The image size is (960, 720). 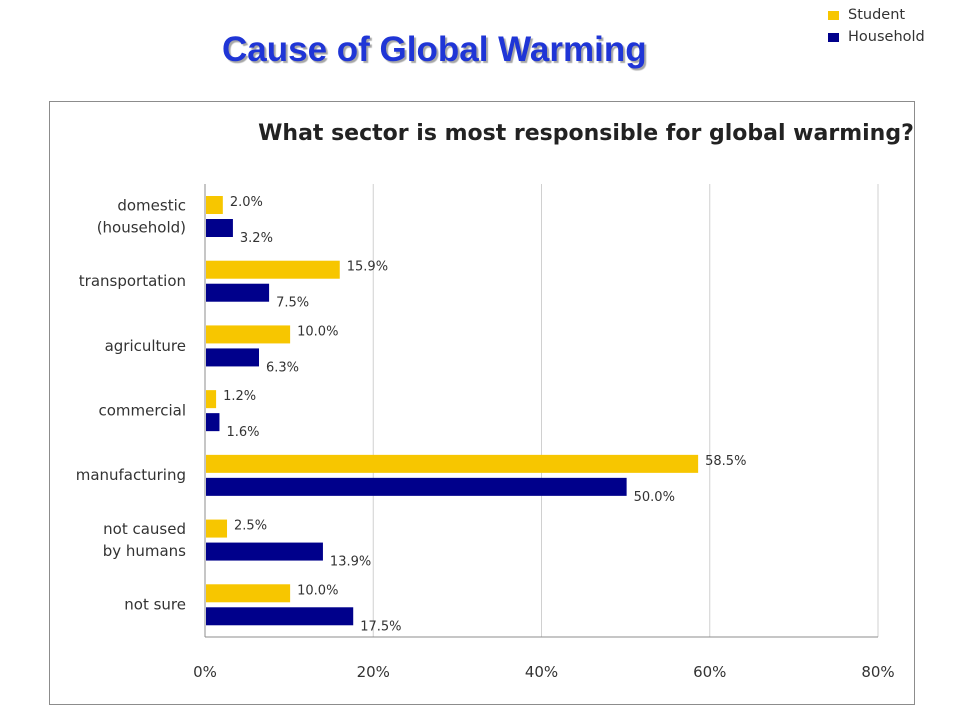 I want to click on category-label: commercial, so click(x=143, y=411).